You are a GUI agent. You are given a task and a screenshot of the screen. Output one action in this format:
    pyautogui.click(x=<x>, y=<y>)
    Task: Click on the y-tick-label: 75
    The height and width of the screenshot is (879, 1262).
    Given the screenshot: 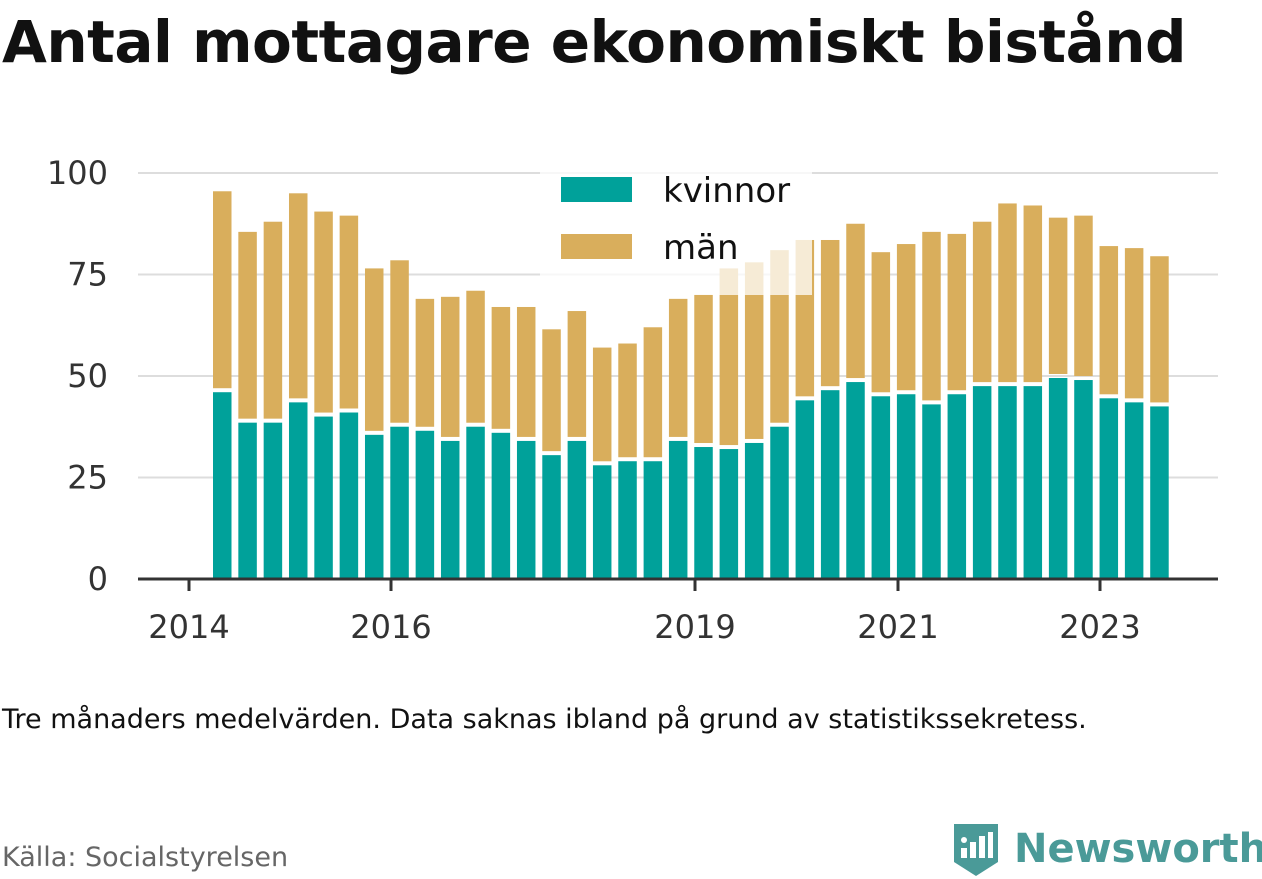 What is the action you would take?
    pyautogui.click(x=87, y=275)
    